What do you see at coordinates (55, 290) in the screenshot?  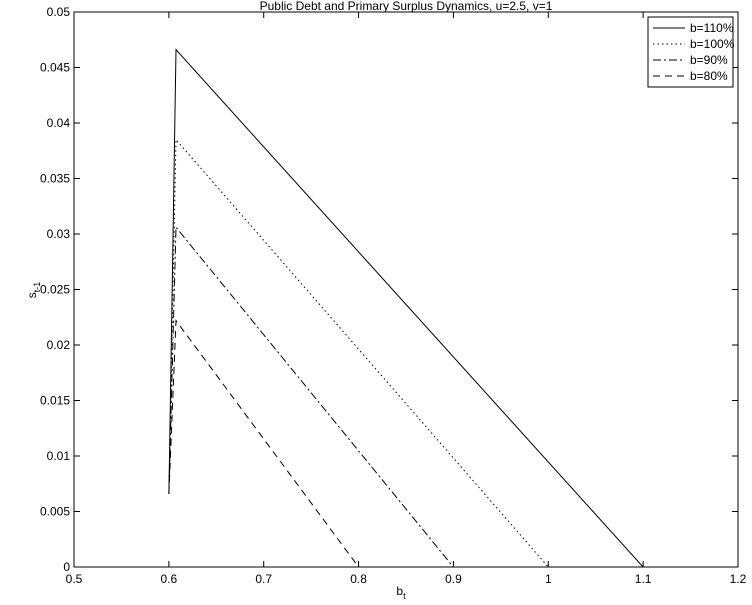 I see `y-tick-label: 0.025` at bounding box center [55, 290].